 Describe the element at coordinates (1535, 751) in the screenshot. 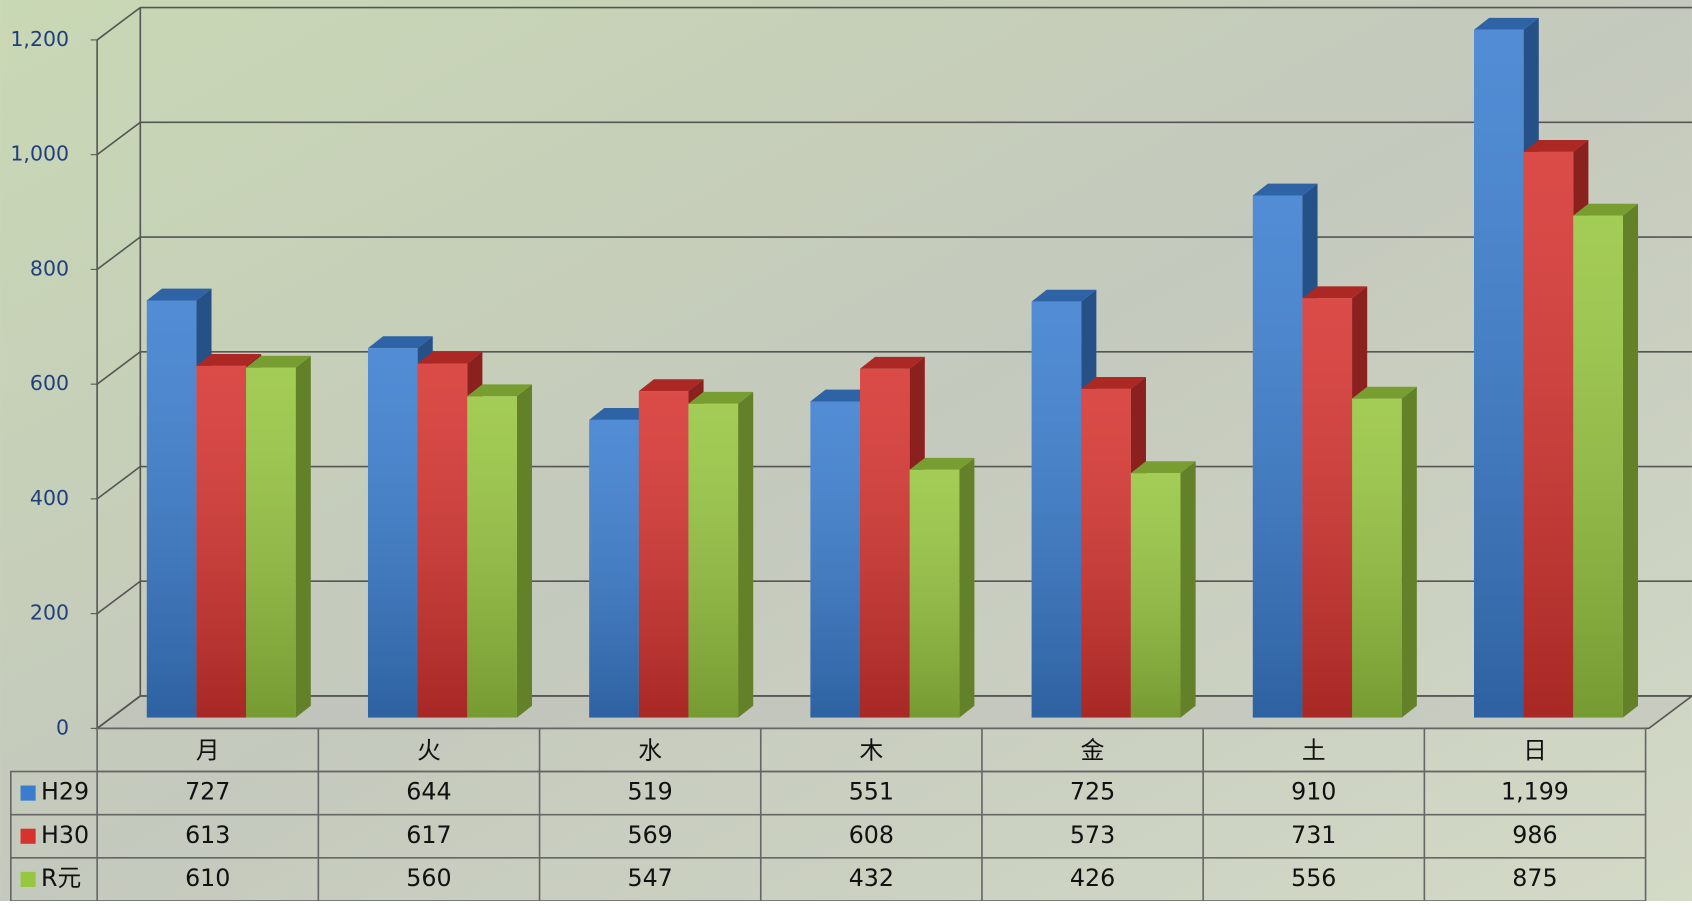

I see `x-tick-label: 日` at that location.